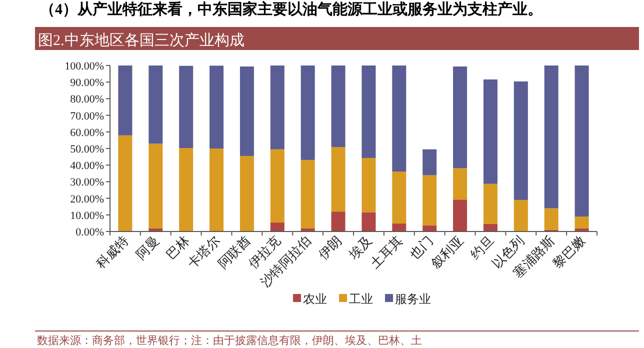 Image resolution: width=644 pixels, height=348 pixels. I want to click on legend-label: 服务业, so click(413, 299).